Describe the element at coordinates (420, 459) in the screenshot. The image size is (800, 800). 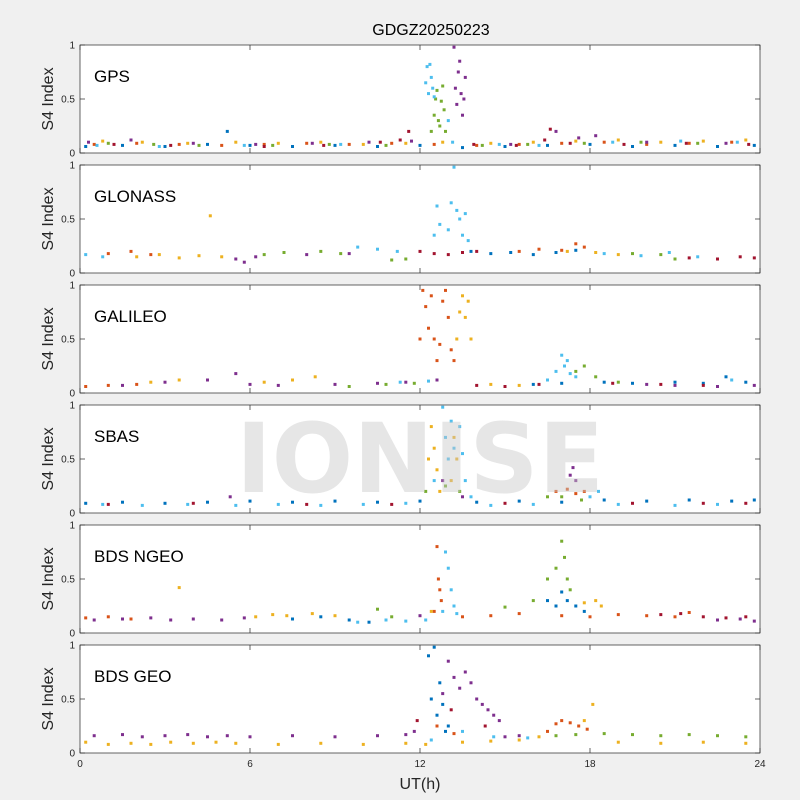
I see `watermark: IONISE` at that location.